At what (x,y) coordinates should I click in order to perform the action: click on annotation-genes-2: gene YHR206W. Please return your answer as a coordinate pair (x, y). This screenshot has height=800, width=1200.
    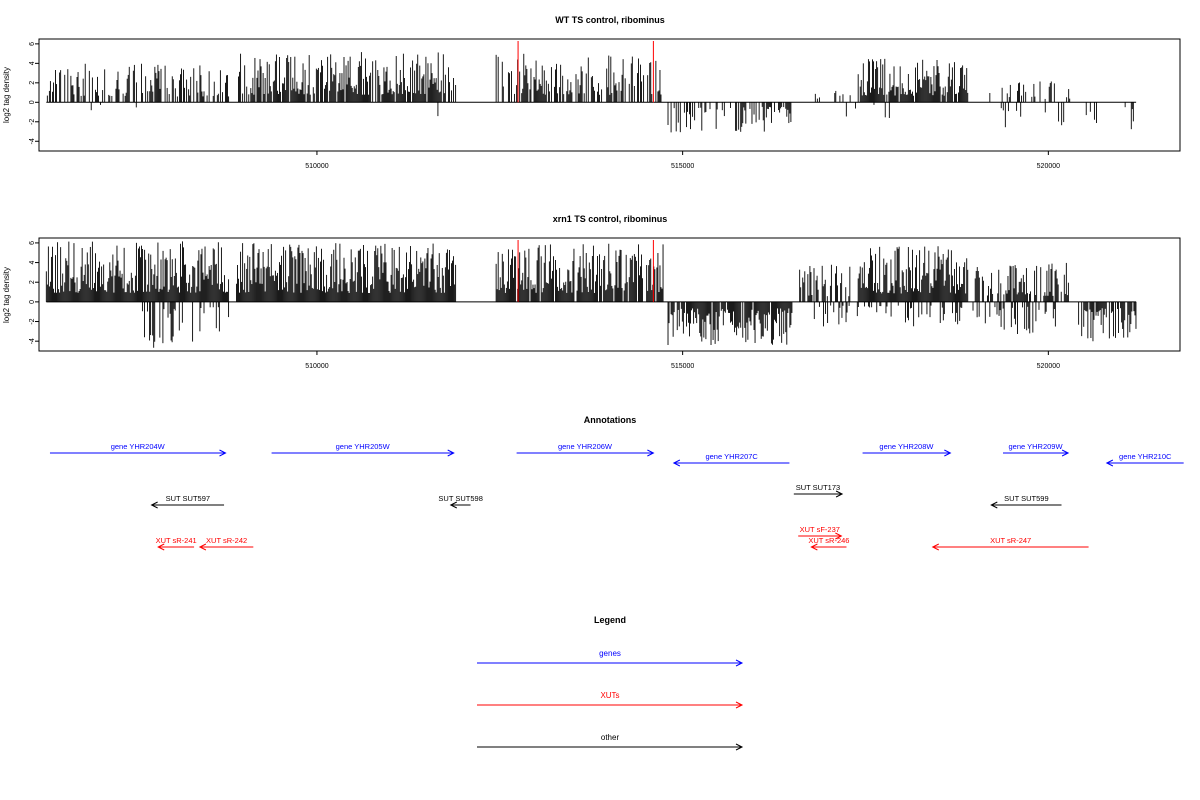
    Looking at the image, I should click on (585, 449).